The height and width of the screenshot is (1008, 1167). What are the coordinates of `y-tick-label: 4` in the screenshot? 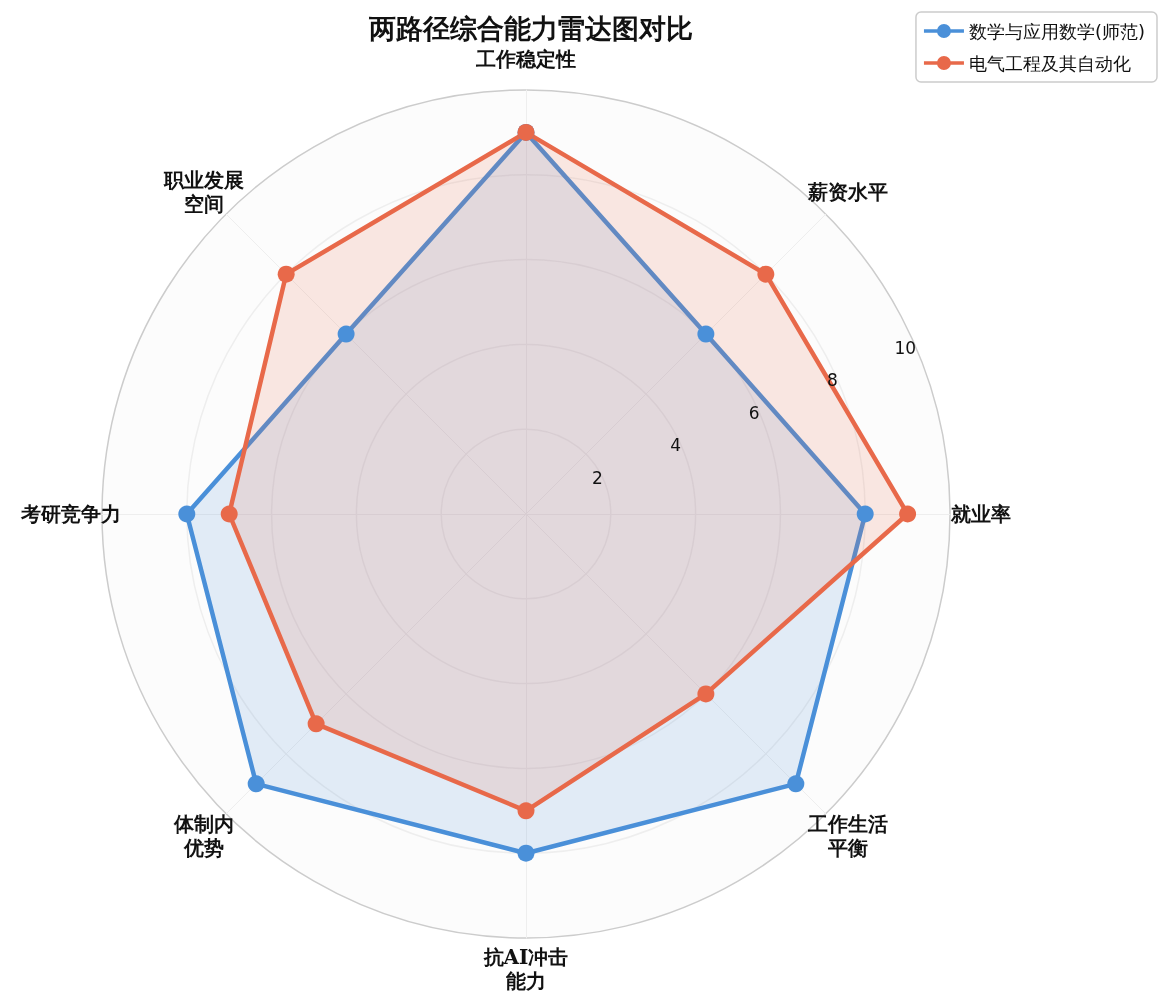 It's located at (676, 445).